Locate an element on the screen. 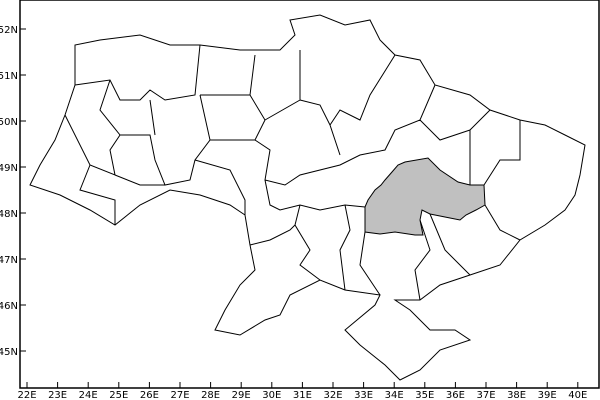  x-tick-label: 30E is located at coordinates (271, 395).